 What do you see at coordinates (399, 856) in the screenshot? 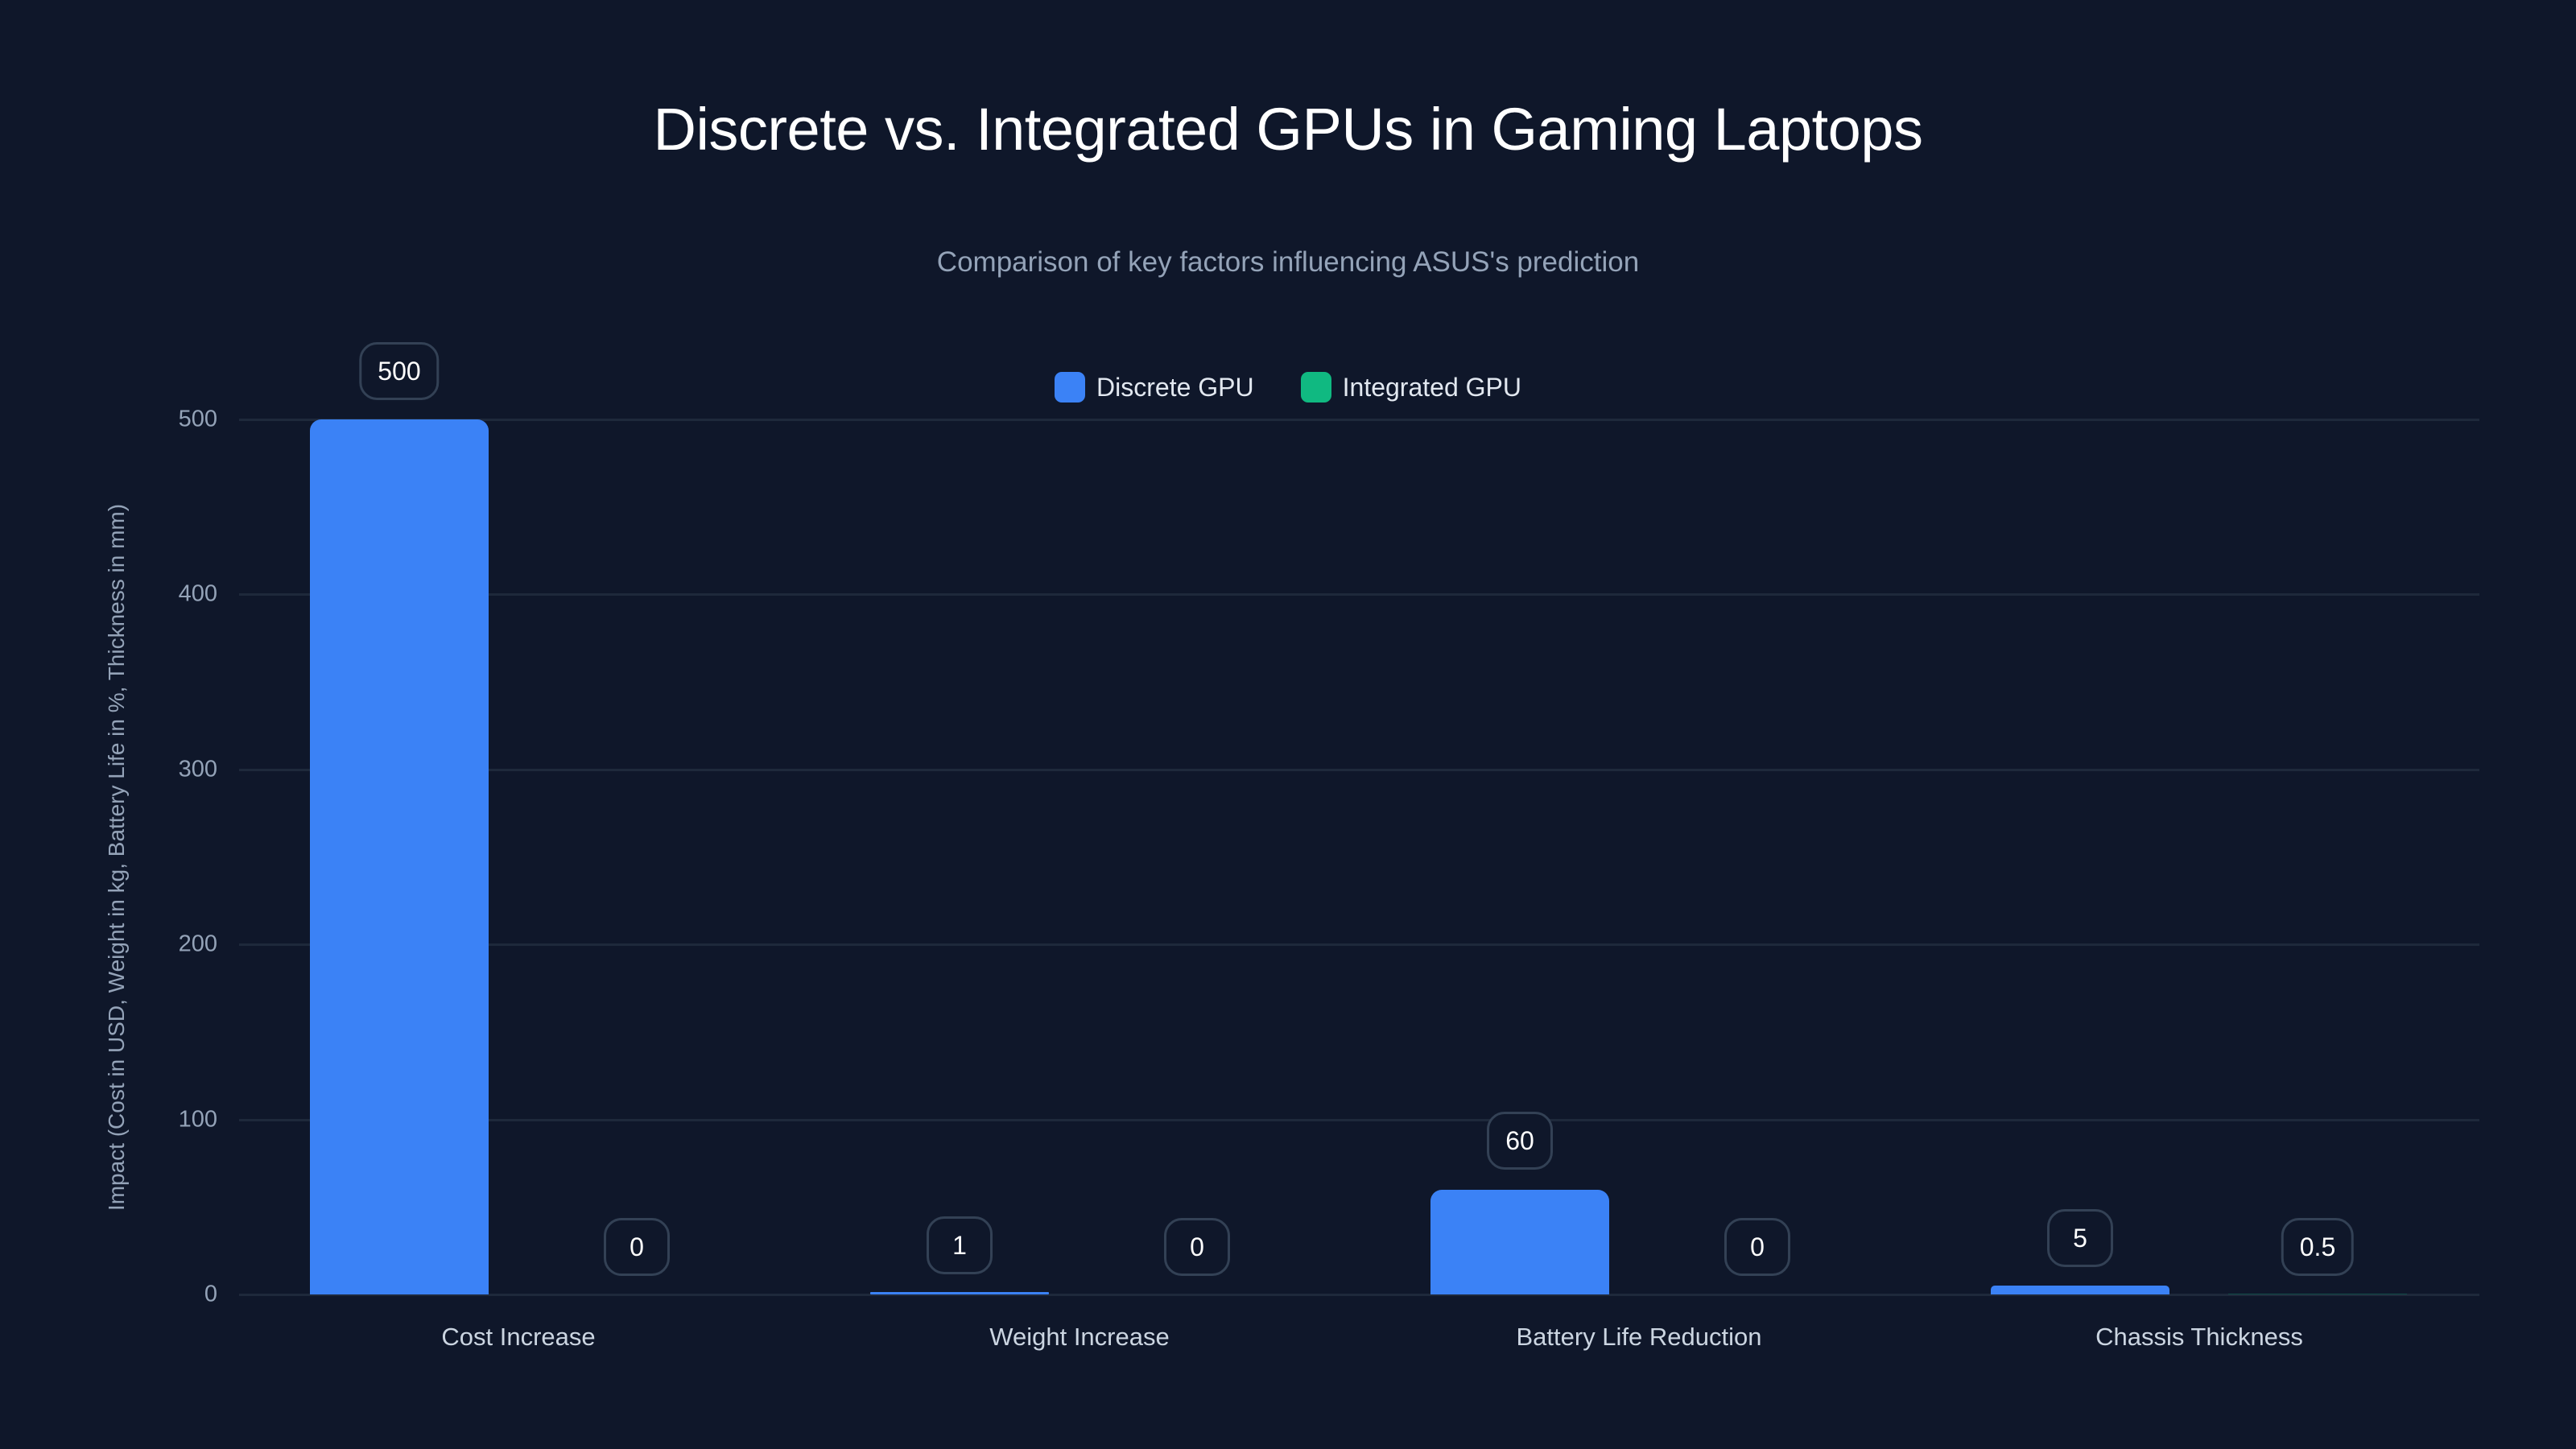
I see `bar-discrete-cost` at bounding box center [399, 856].